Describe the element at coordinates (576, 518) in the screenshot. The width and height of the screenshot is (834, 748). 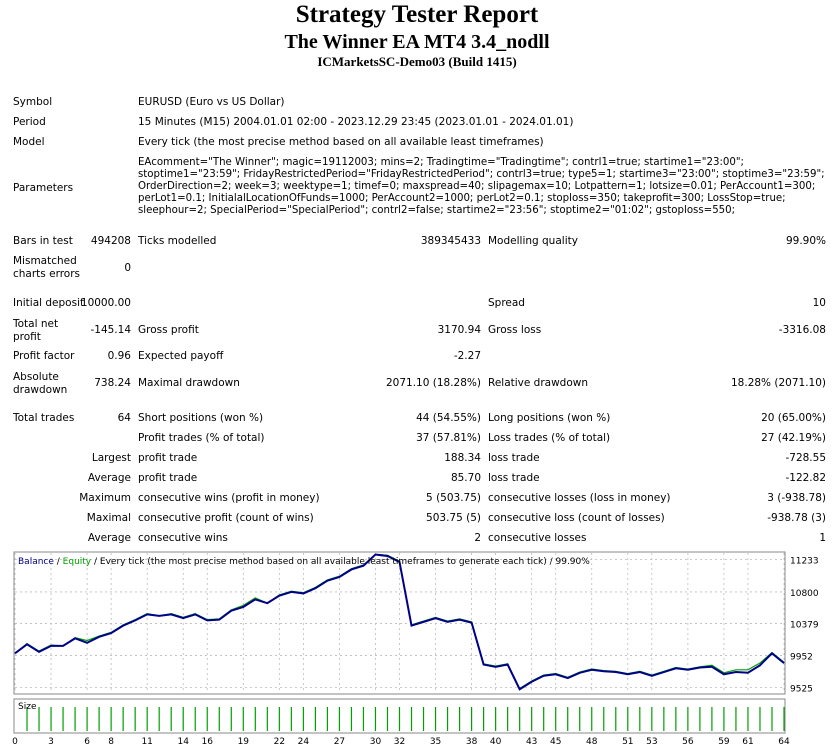
I see `maximal-cons-loss-label: consecutive loss (count of losses)` at that location.